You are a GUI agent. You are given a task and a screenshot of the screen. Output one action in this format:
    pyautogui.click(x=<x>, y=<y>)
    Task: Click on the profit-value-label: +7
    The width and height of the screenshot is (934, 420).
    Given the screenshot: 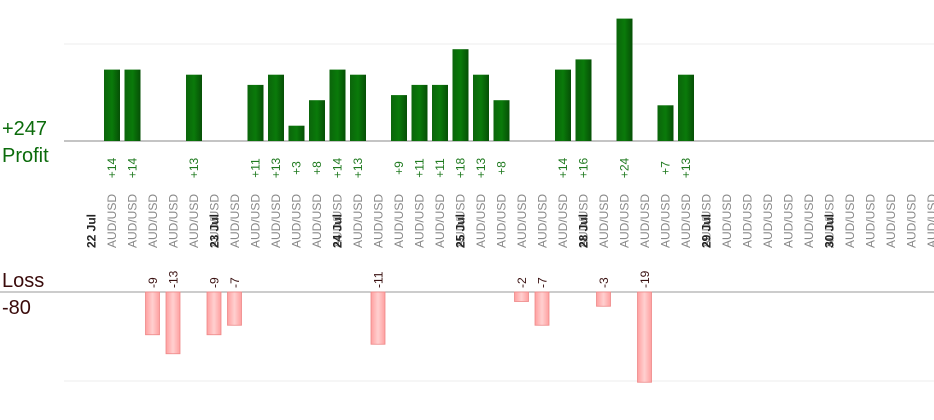 What is the action you would take?
    pyautogui.click(x=666, y=168)
    